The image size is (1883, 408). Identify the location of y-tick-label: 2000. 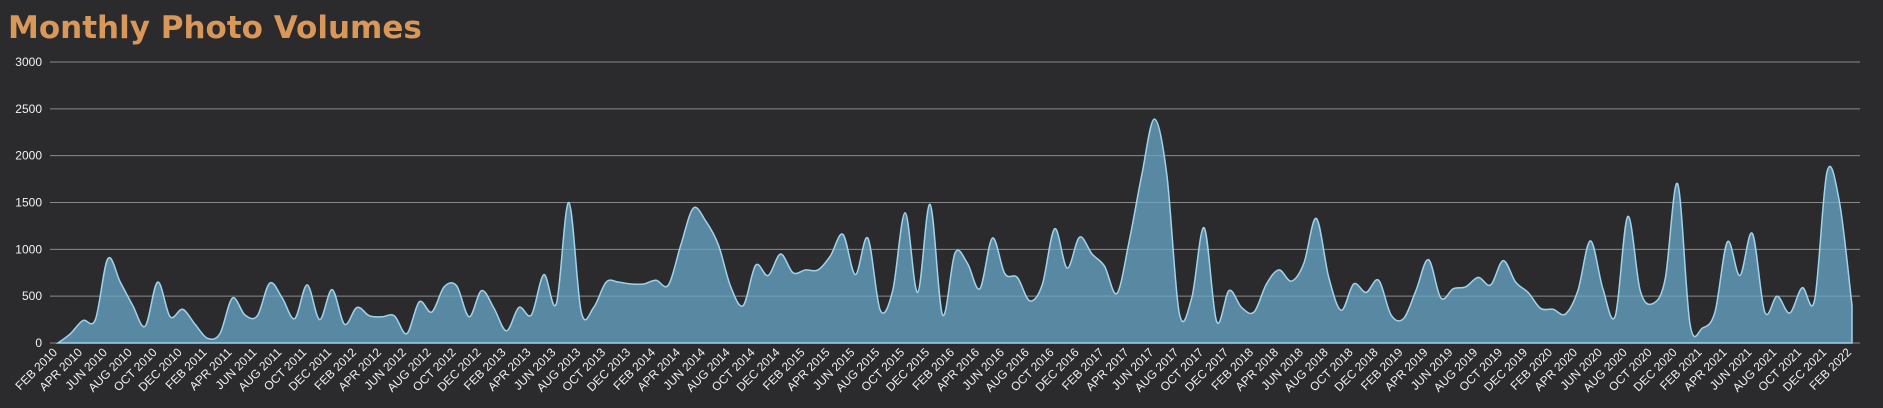
(28, 156).